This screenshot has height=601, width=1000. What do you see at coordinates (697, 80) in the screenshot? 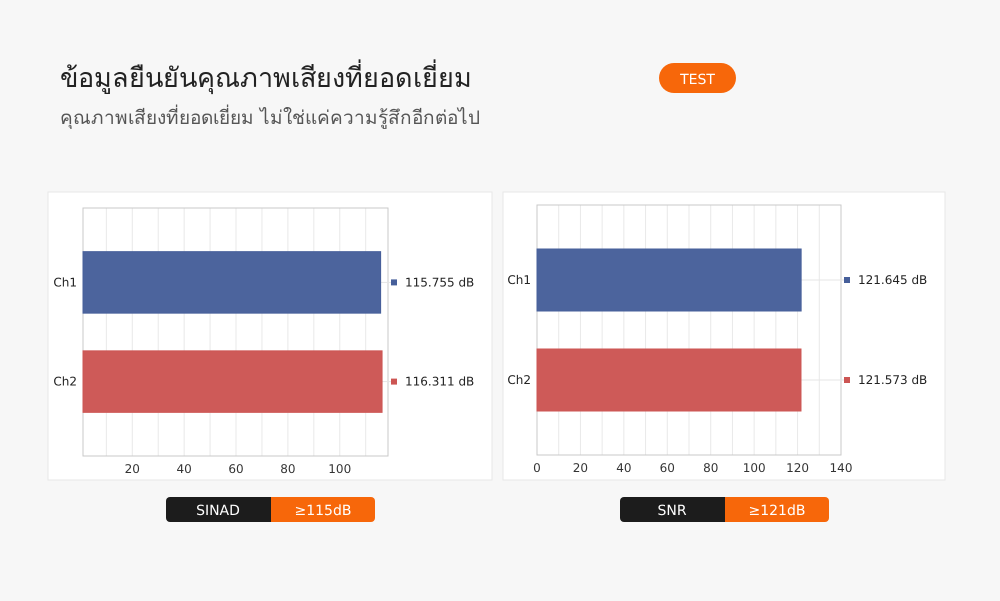
I see `text: TEST` at bounding box center [697, 80].